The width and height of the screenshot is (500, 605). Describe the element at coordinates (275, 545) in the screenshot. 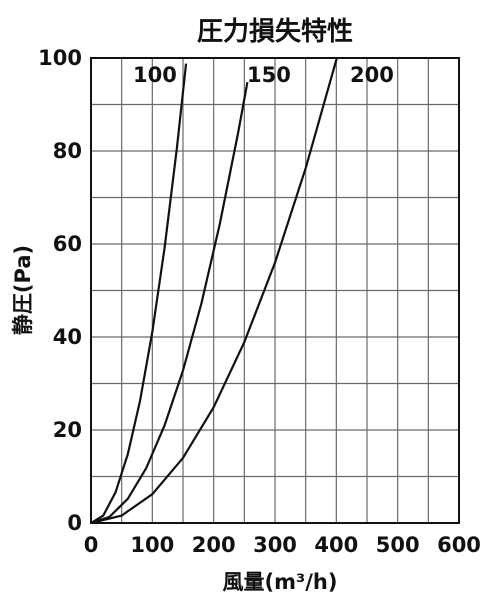

I see `x-tick-label: 300` at that location.